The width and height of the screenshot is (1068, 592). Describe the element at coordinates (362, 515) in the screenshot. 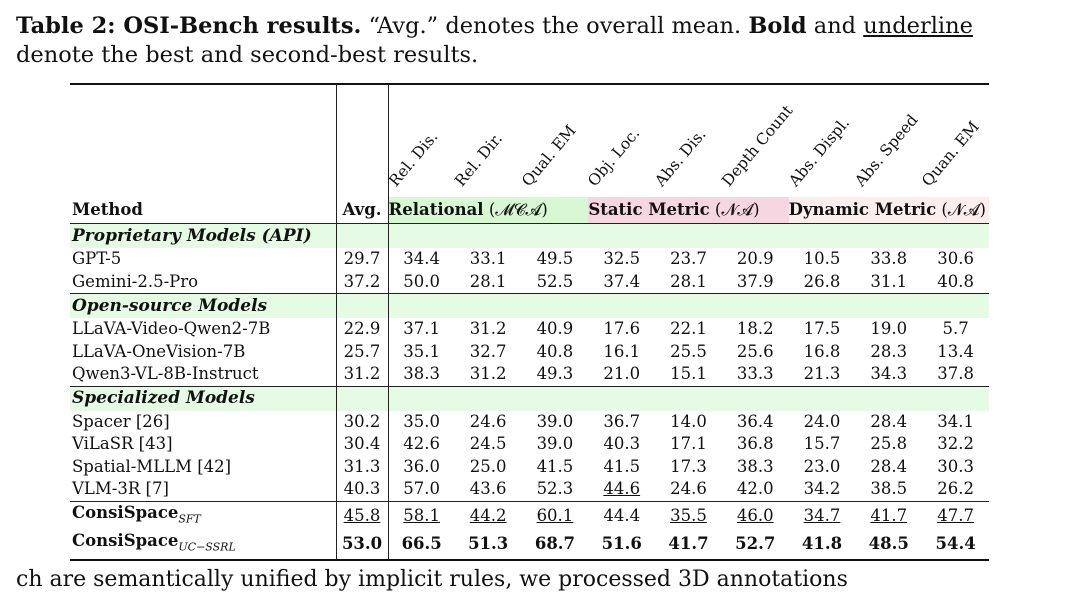

I see `avg-text: 45.8` at that location.